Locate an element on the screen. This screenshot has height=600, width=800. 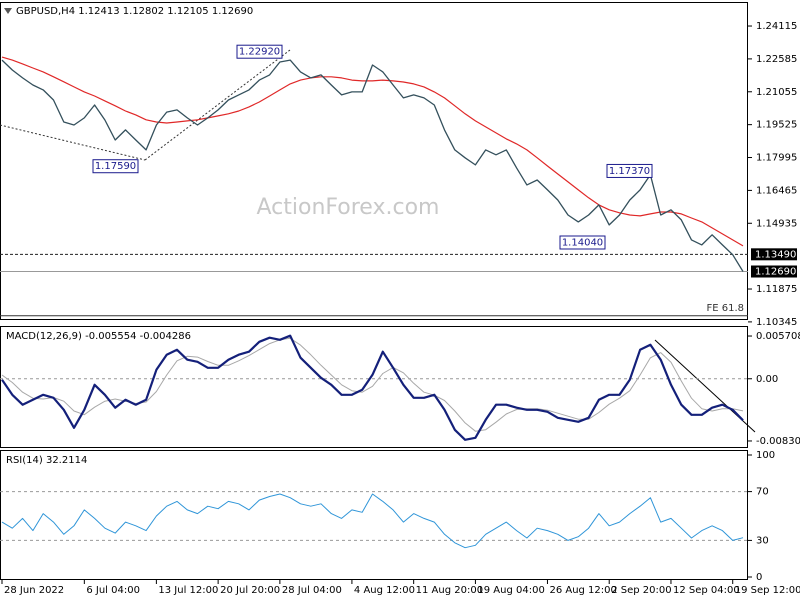
annotation-label: 1.17370 is located at coordinates (629, 171).